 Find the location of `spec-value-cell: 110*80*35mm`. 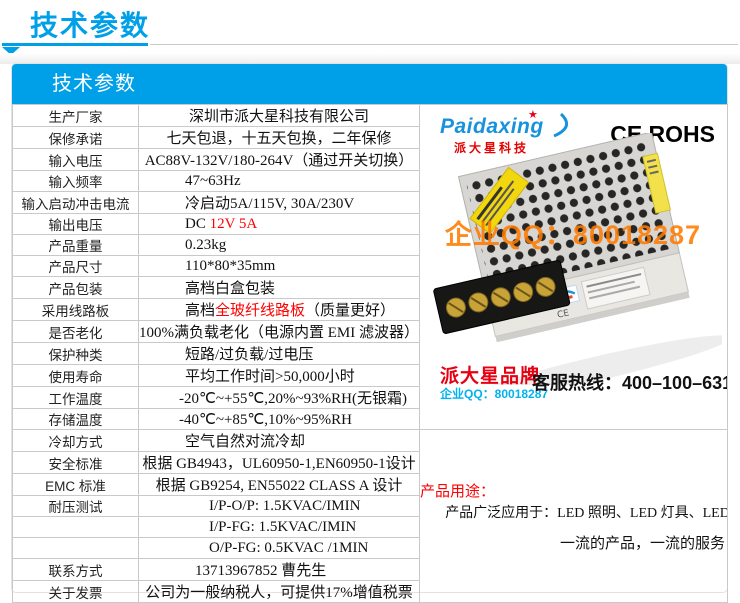

spec-value-cell: 110*80*35mm is located at coordinates (279, 266).